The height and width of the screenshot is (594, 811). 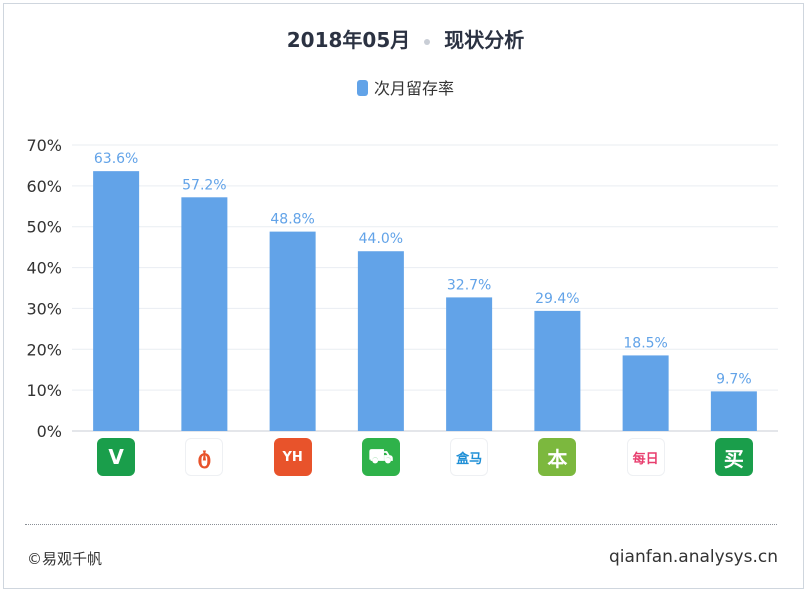 What do you see at coordinates (734, 379) in the screenshot?
I see `data-label: 9.7%` at bounding box center [734, 379].